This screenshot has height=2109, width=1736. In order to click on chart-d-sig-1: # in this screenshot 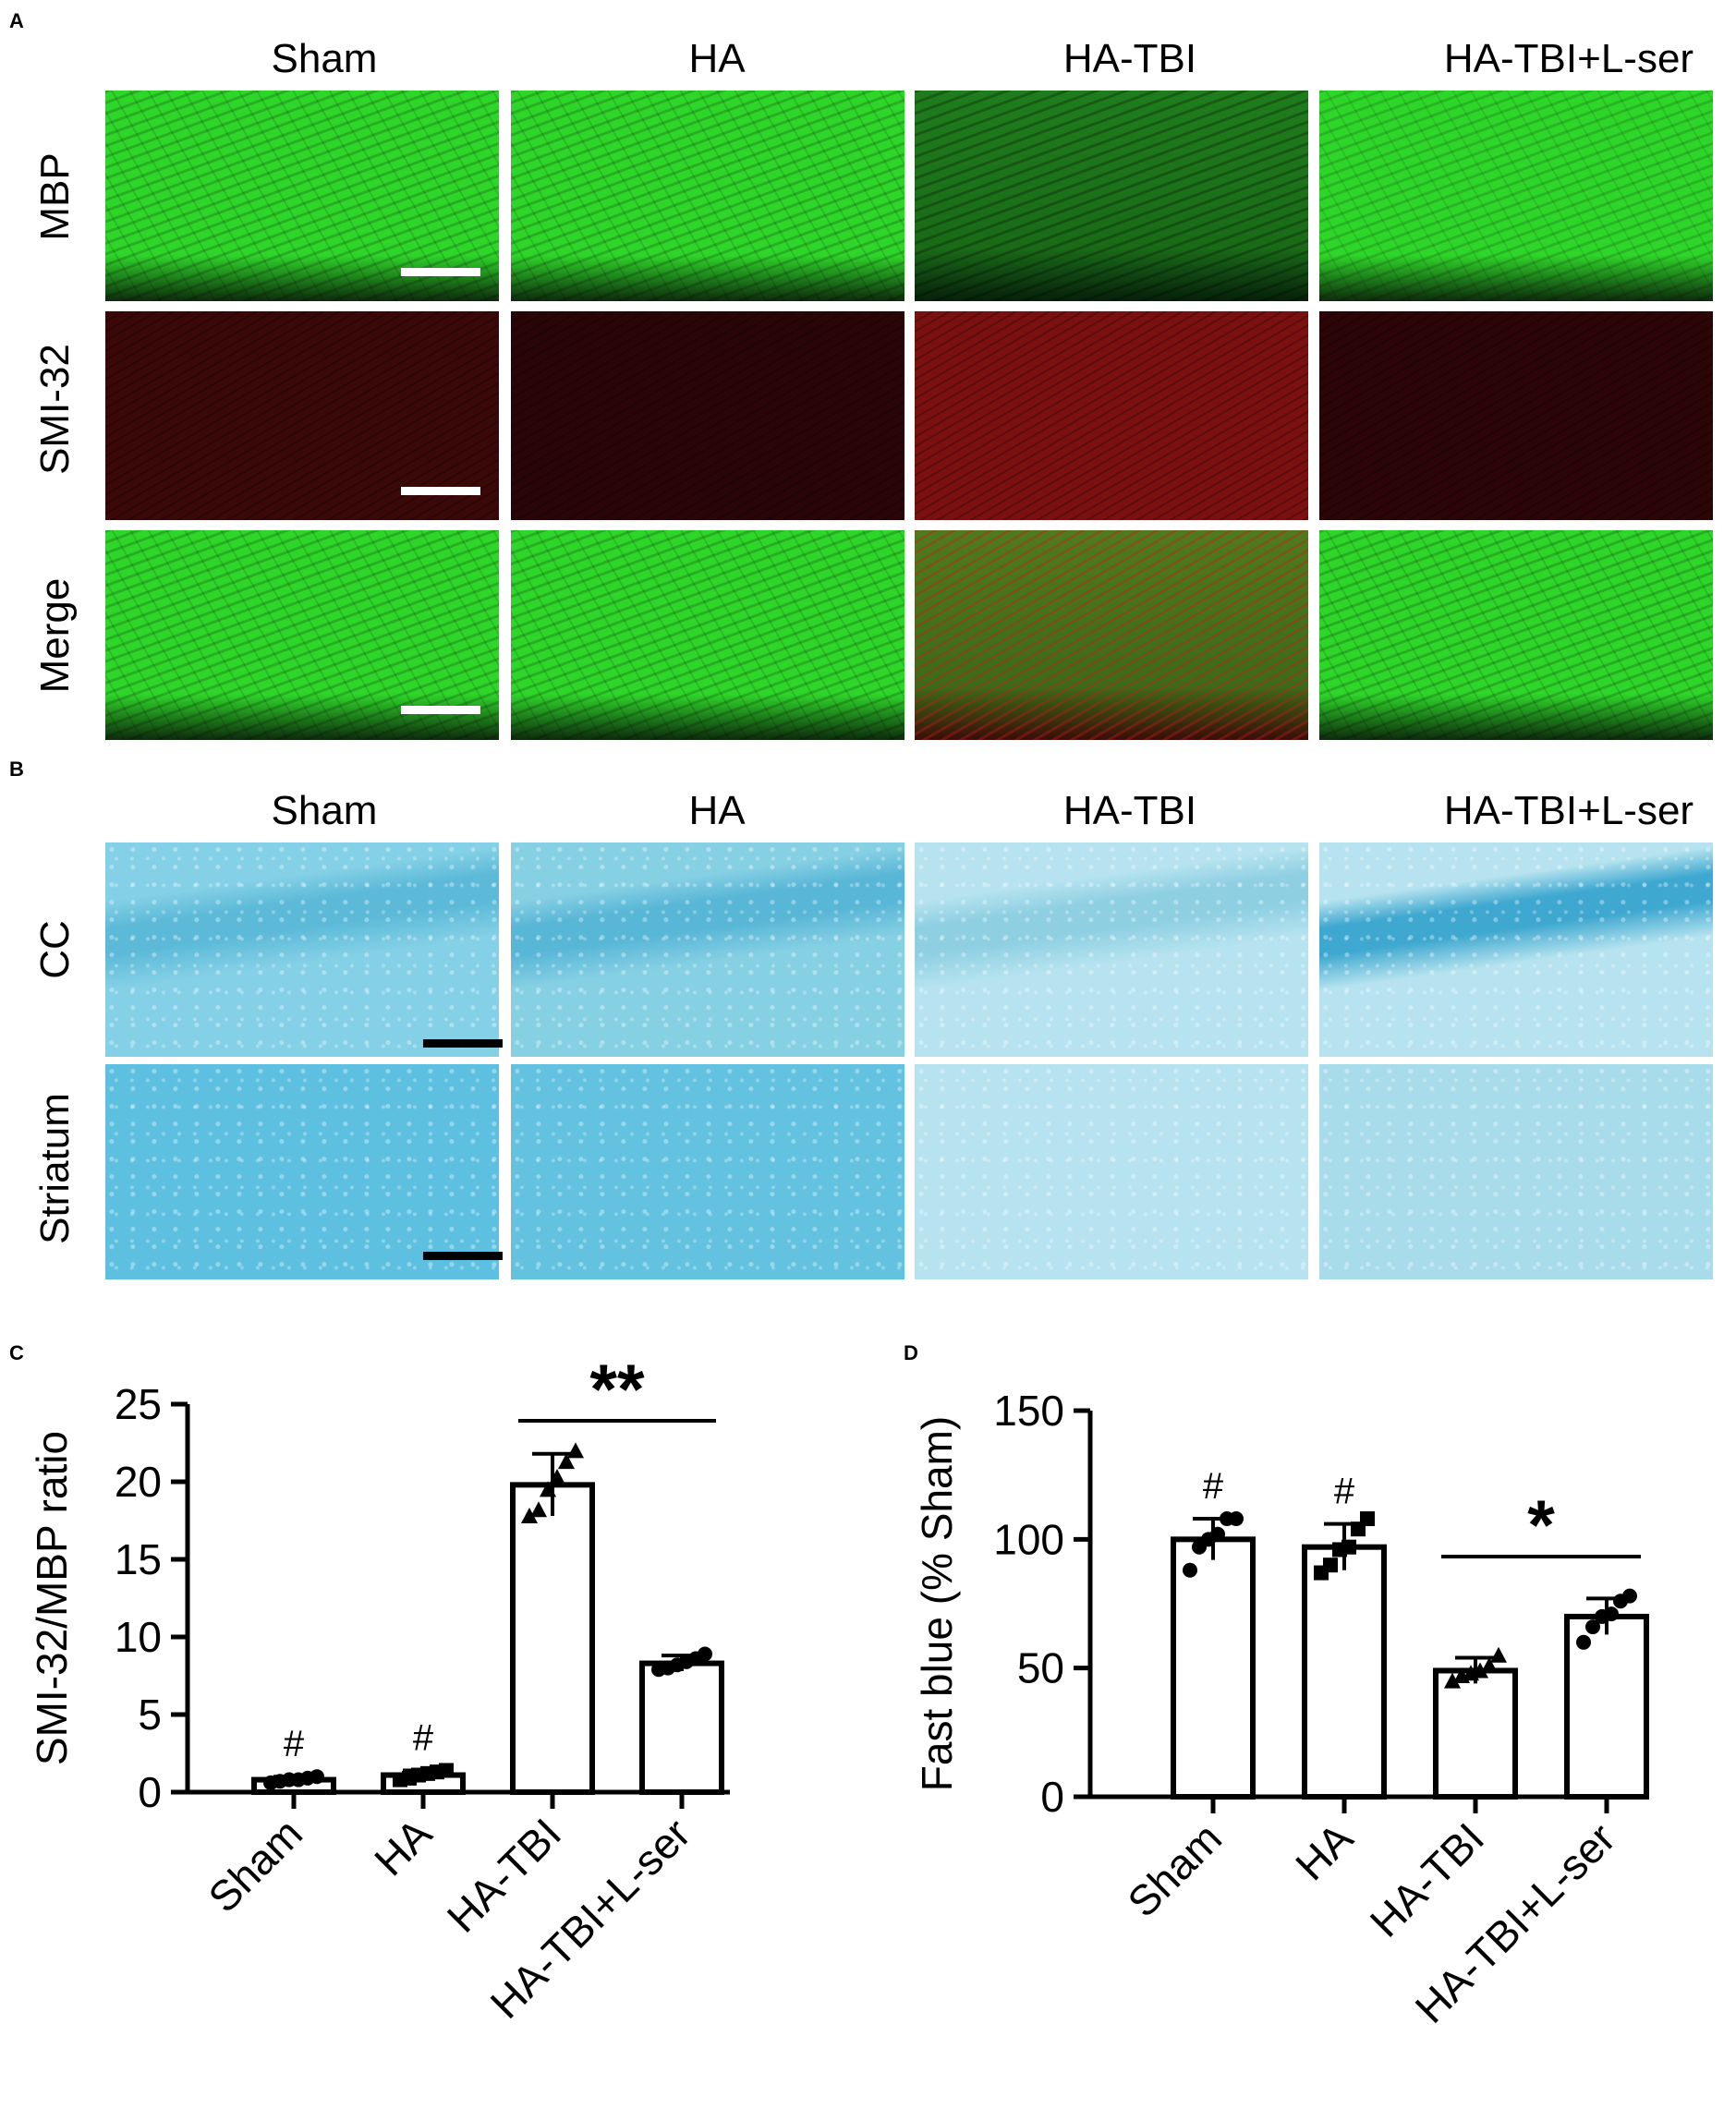, I will do `click(1345, 1492)`.